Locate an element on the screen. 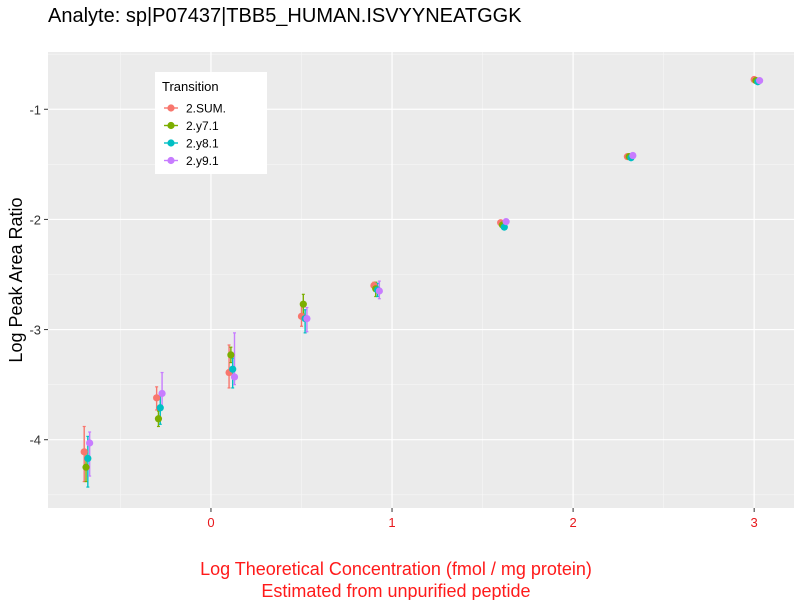 The height and width of the screenshot is (600, 800). y-tick-label: -2 is located at coordinates (35, 219).